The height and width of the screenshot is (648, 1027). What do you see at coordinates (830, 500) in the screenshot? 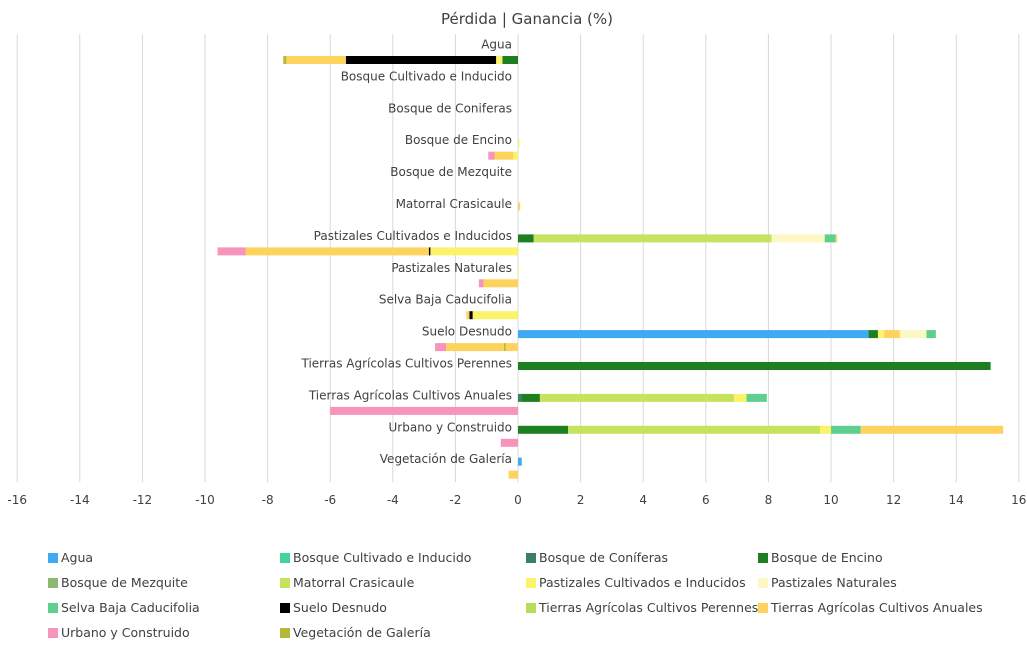
I see `x-tick-label: 10` at bounding box center [830, 500].